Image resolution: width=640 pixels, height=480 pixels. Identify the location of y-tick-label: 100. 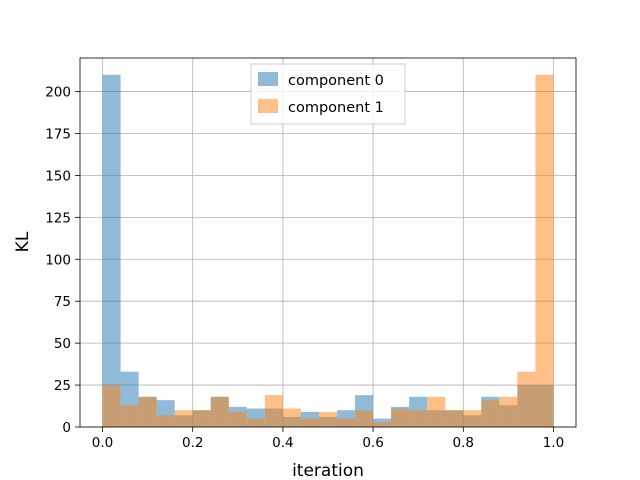
(58, 260).